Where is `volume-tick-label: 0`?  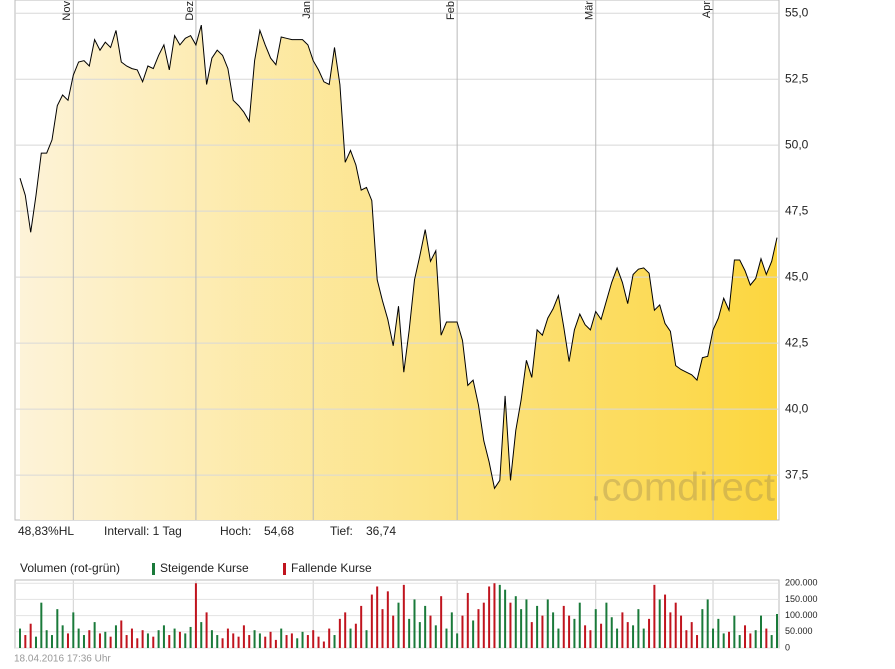
volume-tick-label: 0 is located at coordinates (787, 647).